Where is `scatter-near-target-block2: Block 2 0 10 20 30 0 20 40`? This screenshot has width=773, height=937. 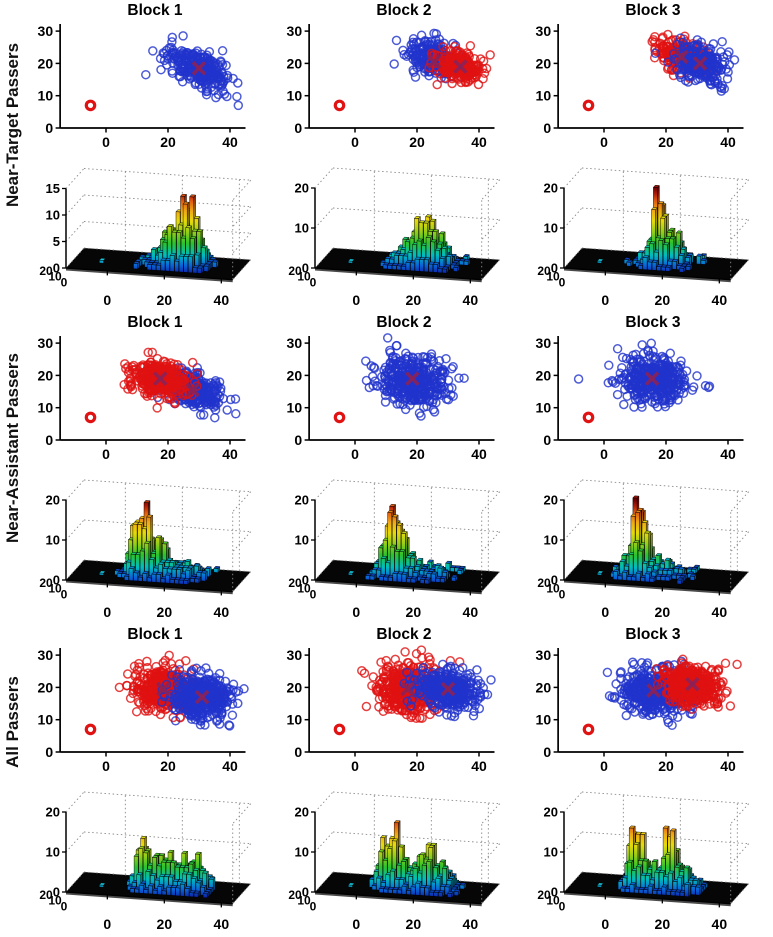
scatter-near-target-block2: Block 2 0 10 20 30 0 20 40 is located at coordinates (399, 78).